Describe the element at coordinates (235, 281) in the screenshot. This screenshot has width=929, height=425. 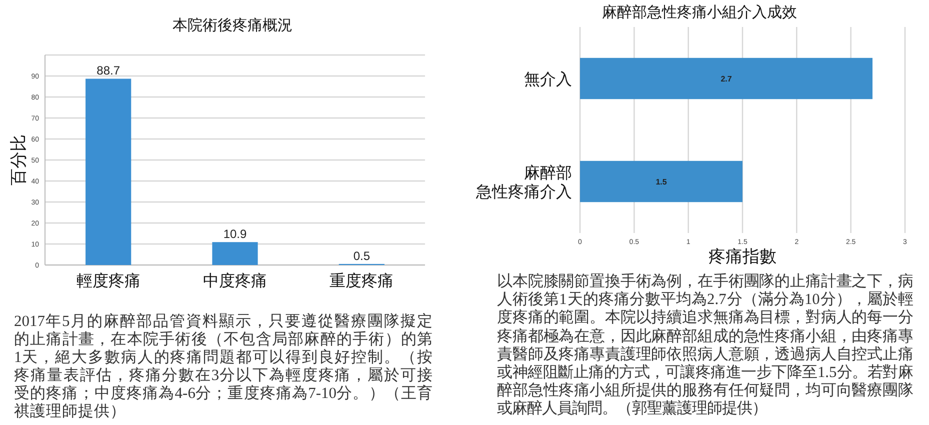
I see `x-tick-label: 中度疼痛` at that location.